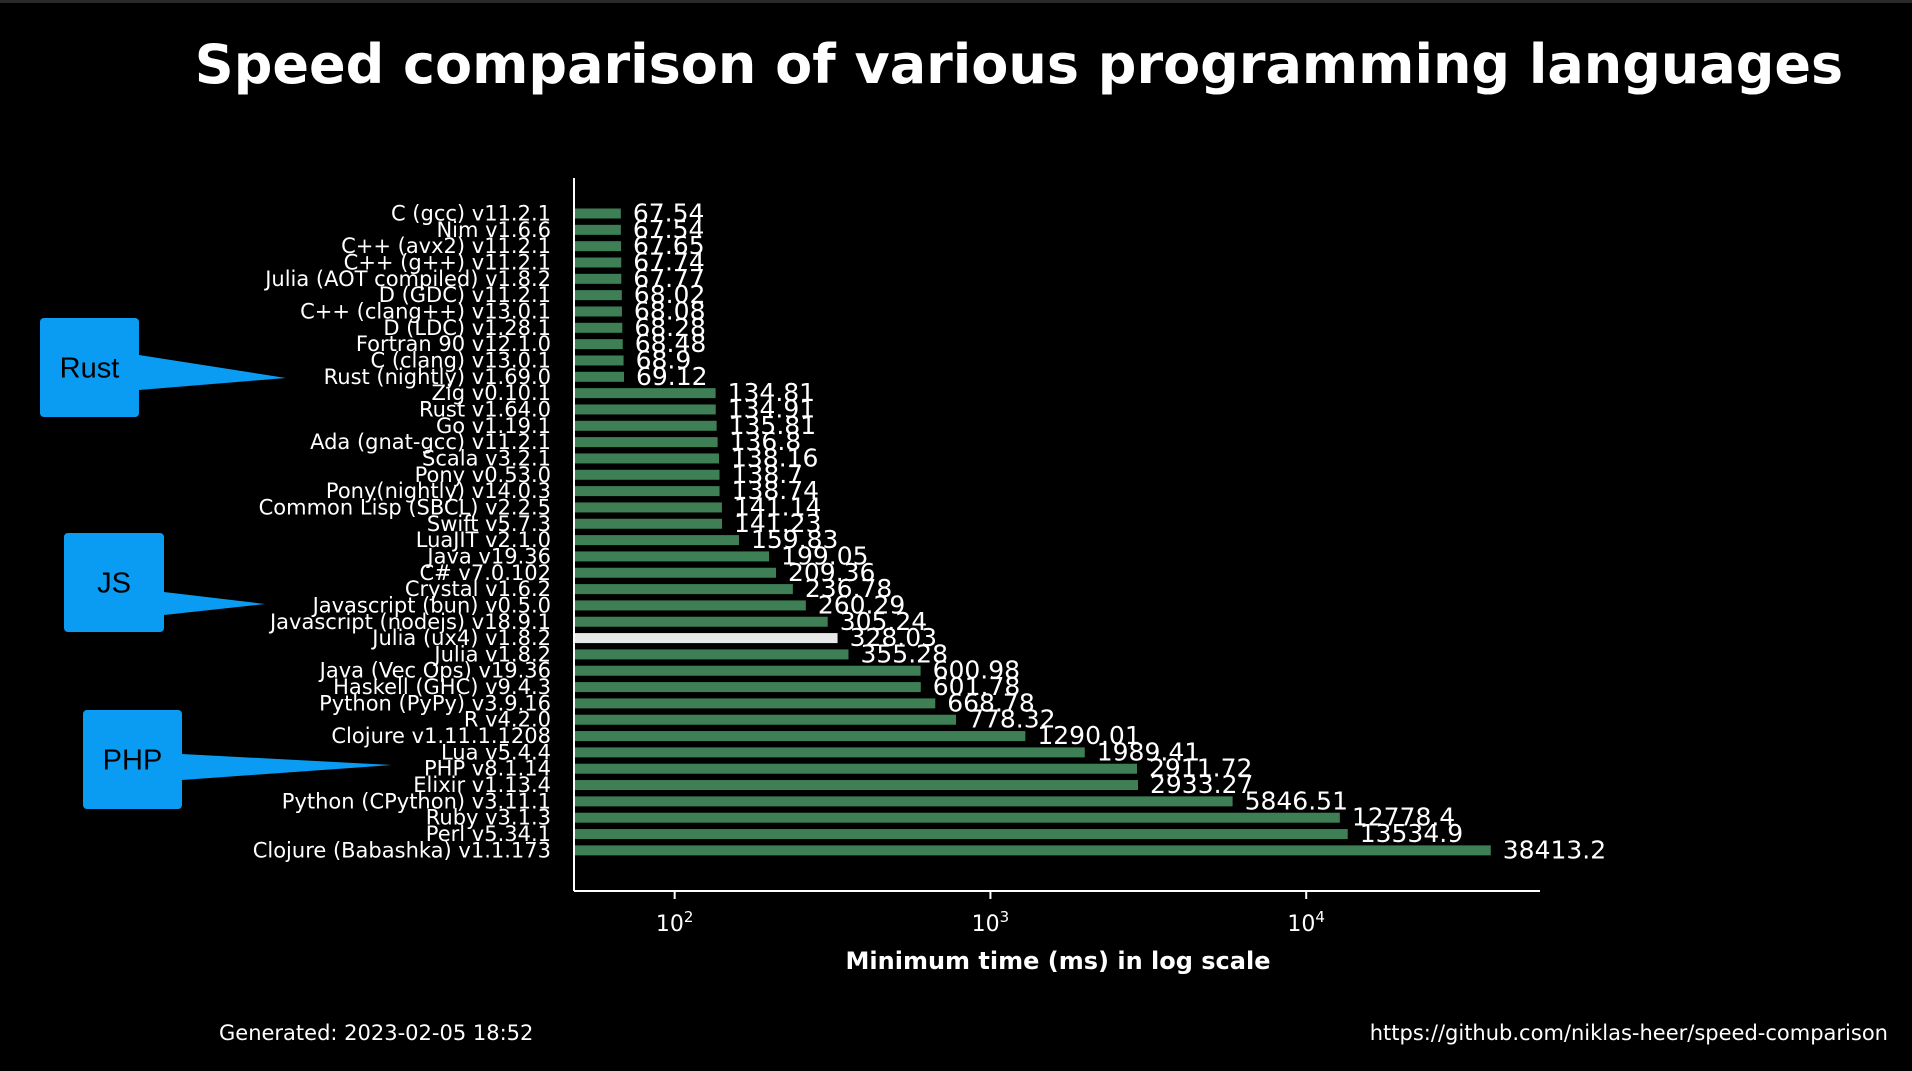 This screenshot has width=1912, height=1071. I want to click on category-label: Julia v1.8.2, so click(491, 654).